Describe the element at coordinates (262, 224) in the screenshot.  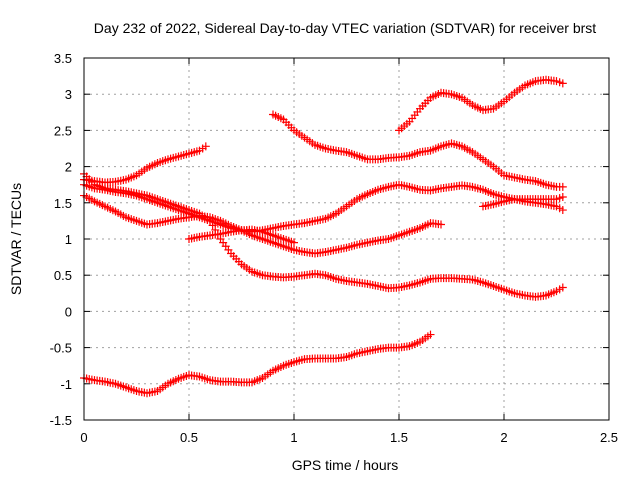
I see `series-sat-c` at that location.